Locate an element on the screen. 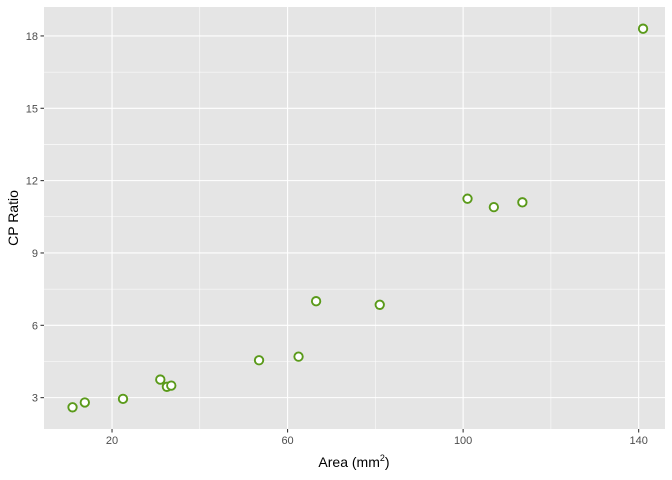  y-axis-title: CP Ratio is located at coordinates (13, 218).